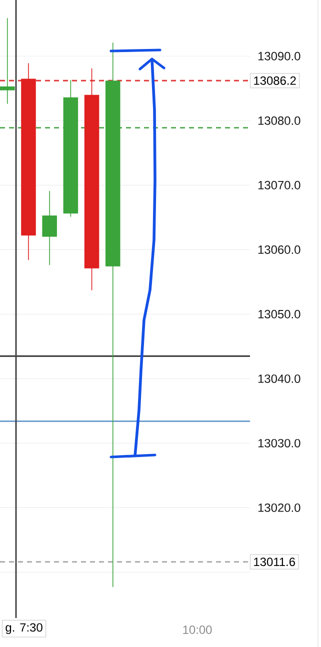  Describe the element at coordinates (279, 314) in the screenshot. I see `y-tick-label: 13050.0` at that location.